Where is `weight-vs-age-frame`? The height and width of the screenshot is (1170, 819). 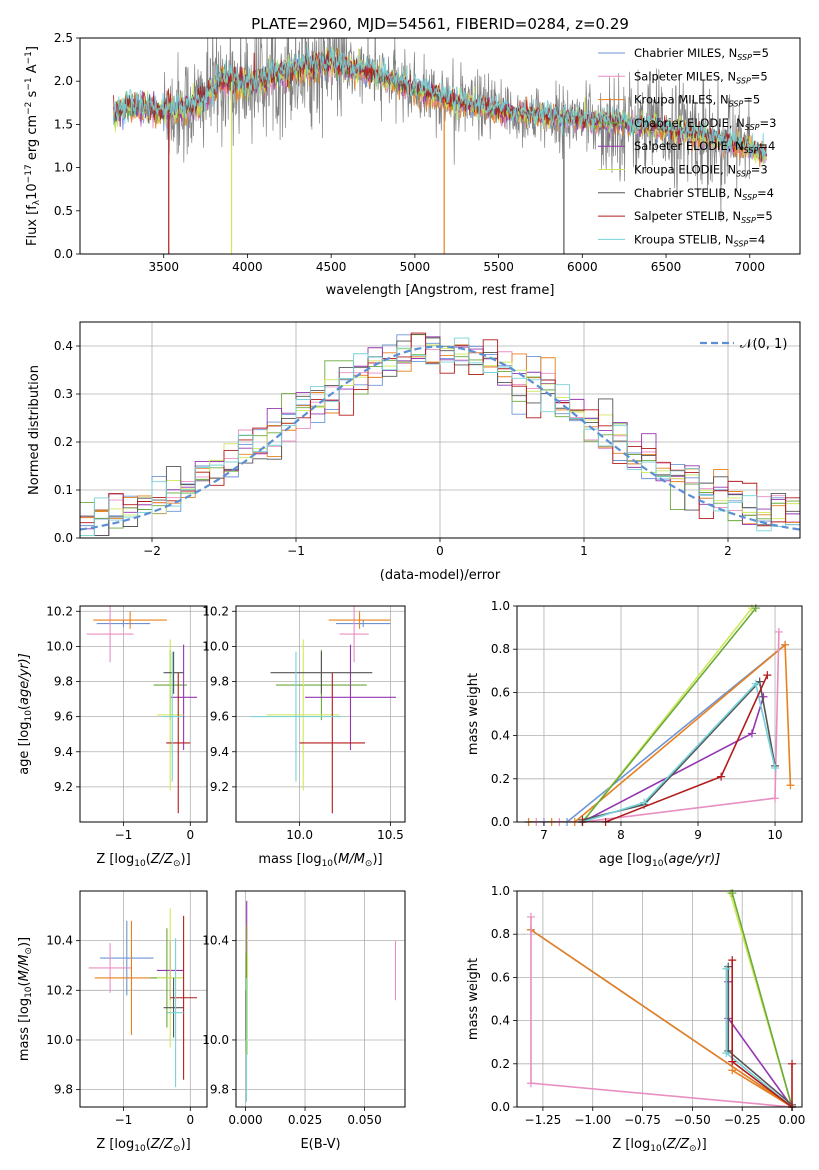 weight-vs-age-frame is located at coordinates (659, 714).